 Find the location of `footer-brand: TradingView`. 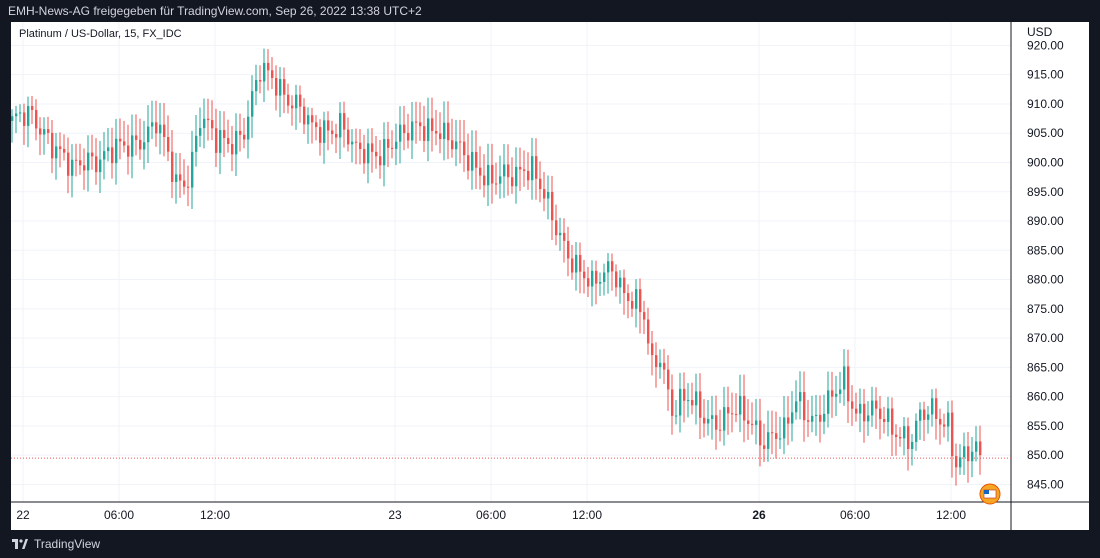

footer-brand: TradingView is located at coordinates (67, 544).